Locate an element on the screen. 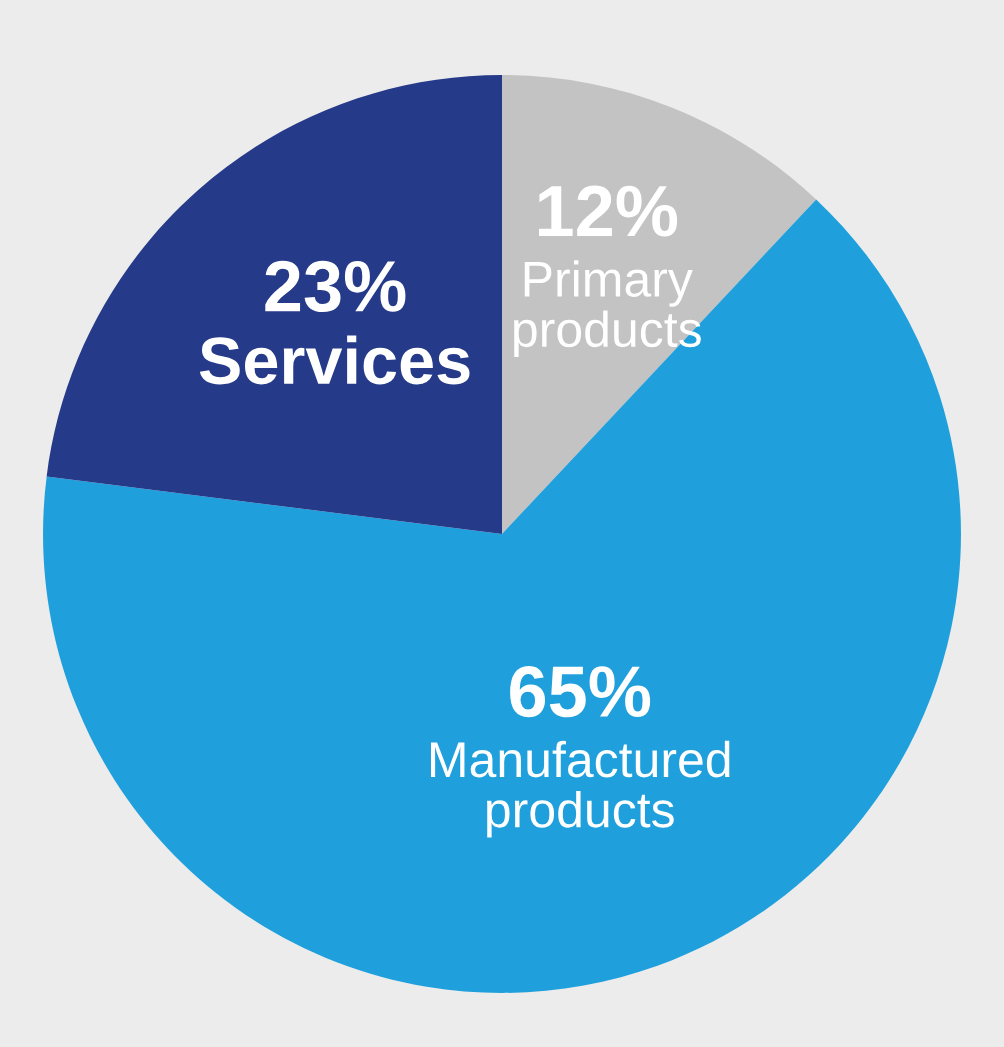  slice-label: Manufactured products is located at coordinates (580, 789).